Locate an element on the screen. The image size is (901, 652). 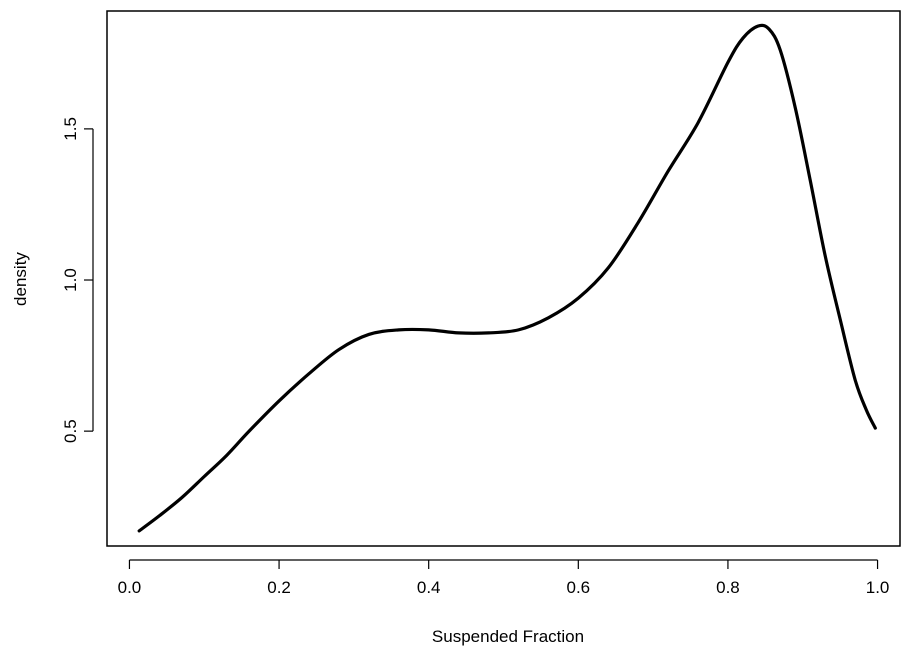
y-tick-label: 0.5 is located at coordinates (70, 431).